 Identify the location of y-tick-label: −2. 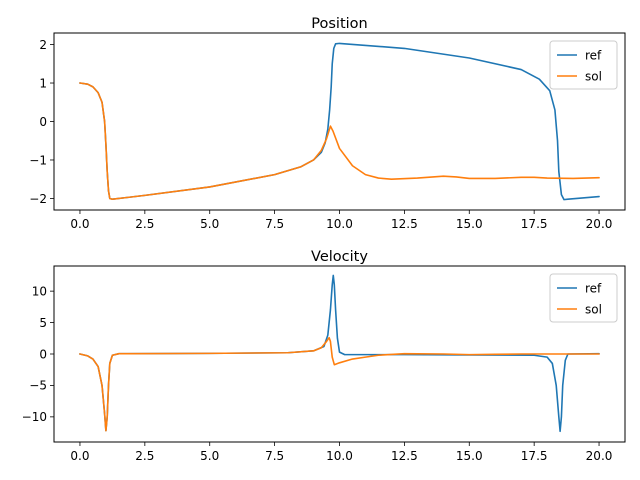
(38, 199).